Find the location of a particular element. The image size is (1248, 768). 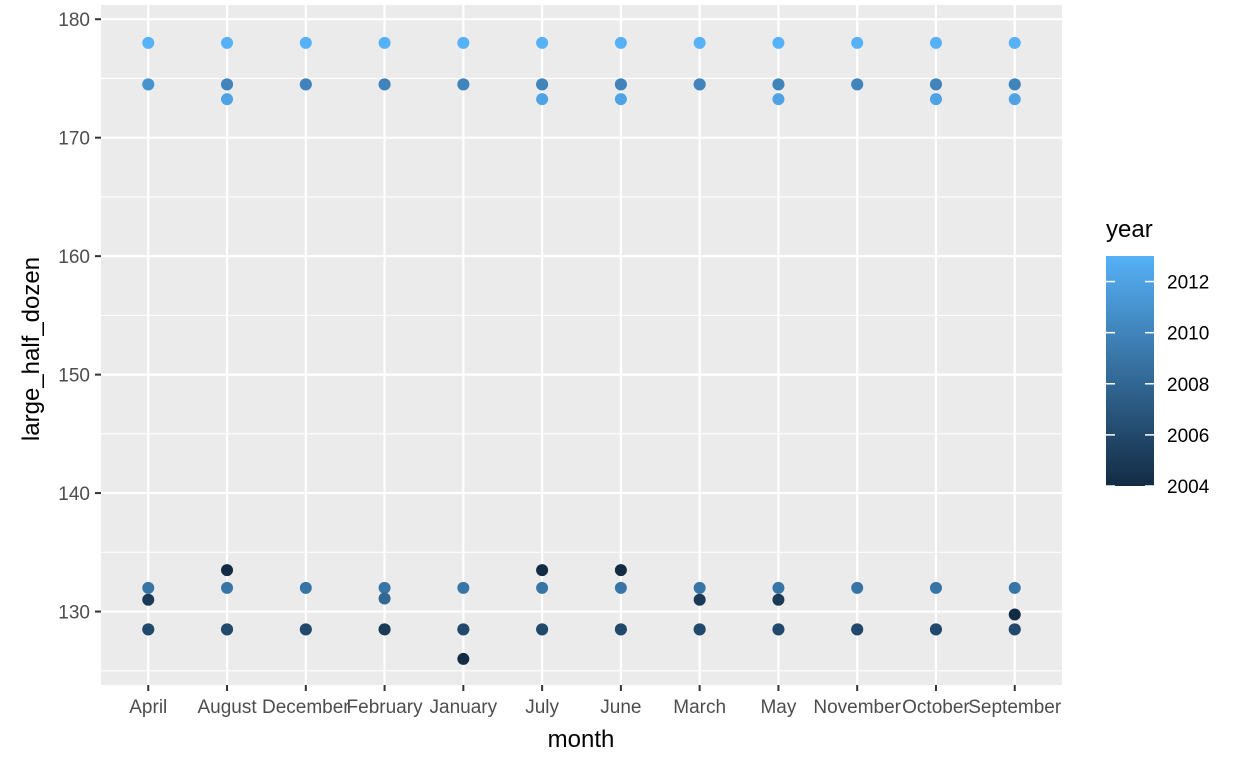

legend-label: 2004 is located at coordinates (1188, 487).